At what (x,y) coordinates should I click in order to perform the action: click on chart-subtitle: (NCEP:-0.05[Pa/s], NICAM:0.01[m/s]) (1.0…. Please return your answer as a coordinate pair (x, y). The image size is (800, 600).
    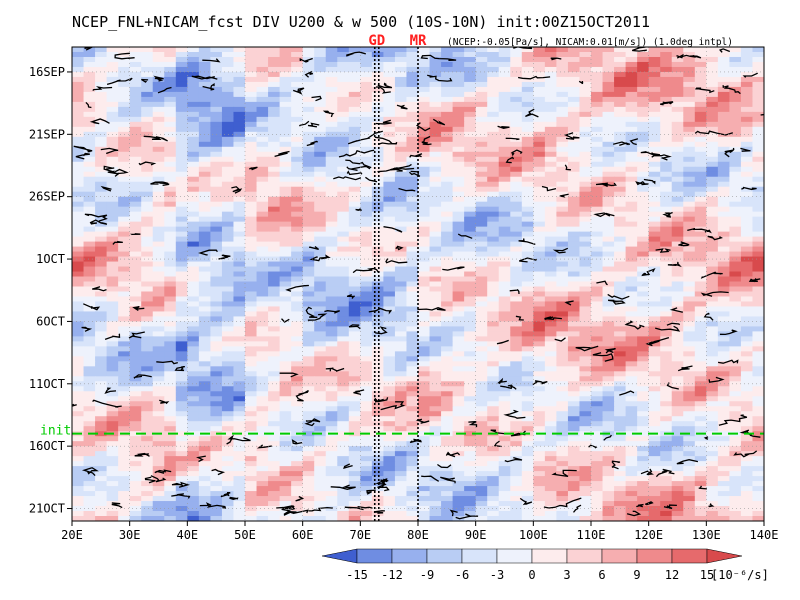
    Looking at the image, I should click on (590, 42).